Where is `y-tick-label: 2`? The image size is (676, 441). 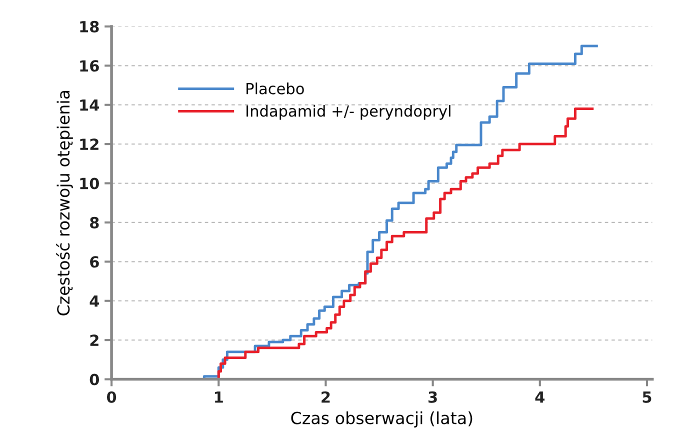 y-tick-label: 2 is located at coordinates (94, 340).